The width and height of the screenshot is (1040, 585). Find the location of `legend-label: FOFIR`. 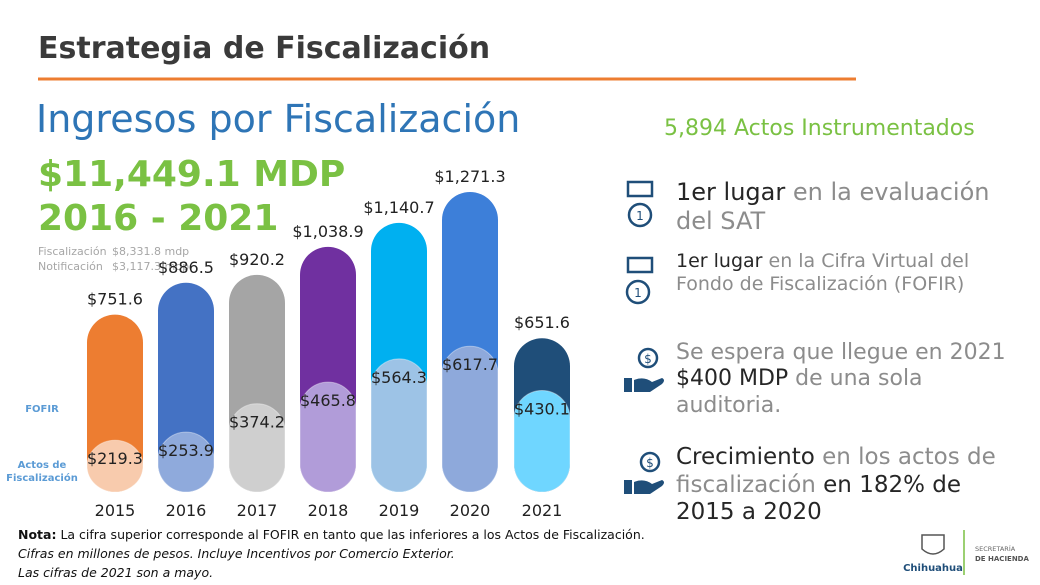

legend-label: FOFIR is located at coordinates (42, 409).